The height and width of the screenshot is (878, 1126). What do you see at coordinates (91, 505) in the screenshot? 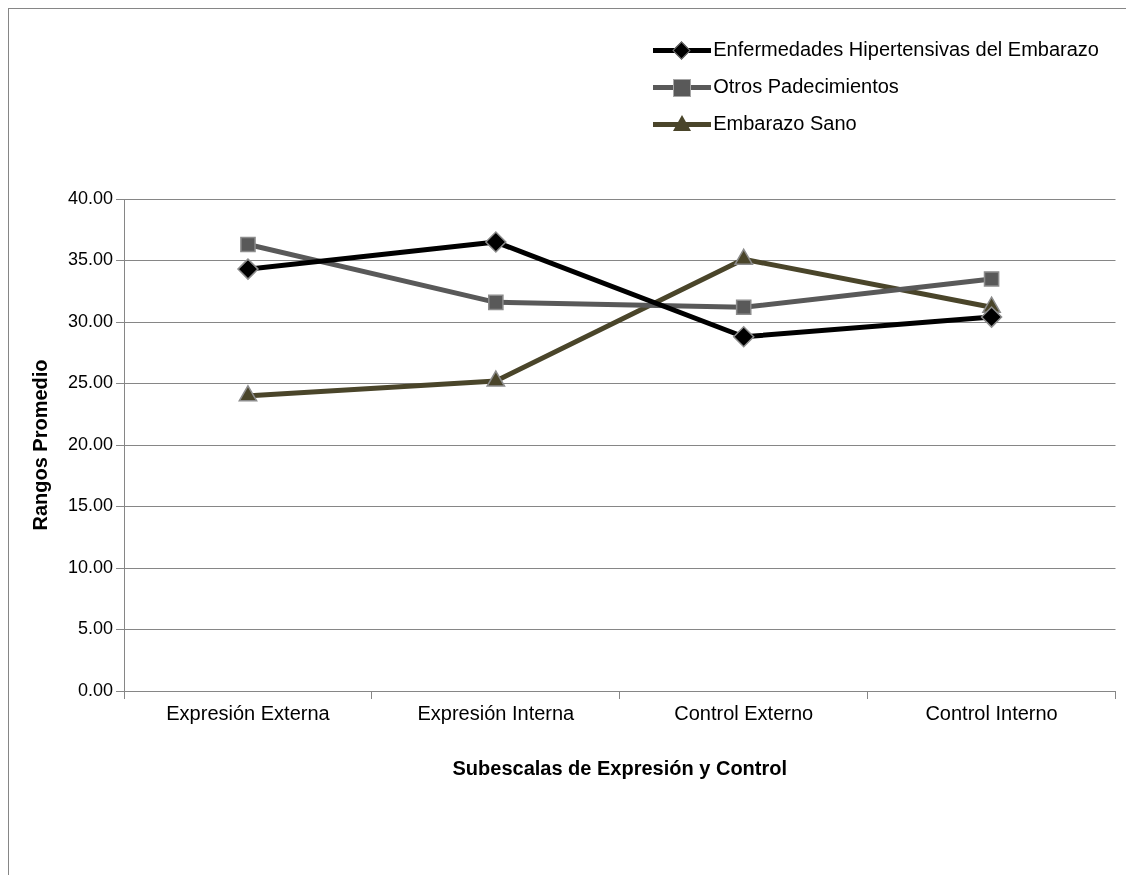
I see `y-tick-label: 15.00` at bounding box center [91, 505].